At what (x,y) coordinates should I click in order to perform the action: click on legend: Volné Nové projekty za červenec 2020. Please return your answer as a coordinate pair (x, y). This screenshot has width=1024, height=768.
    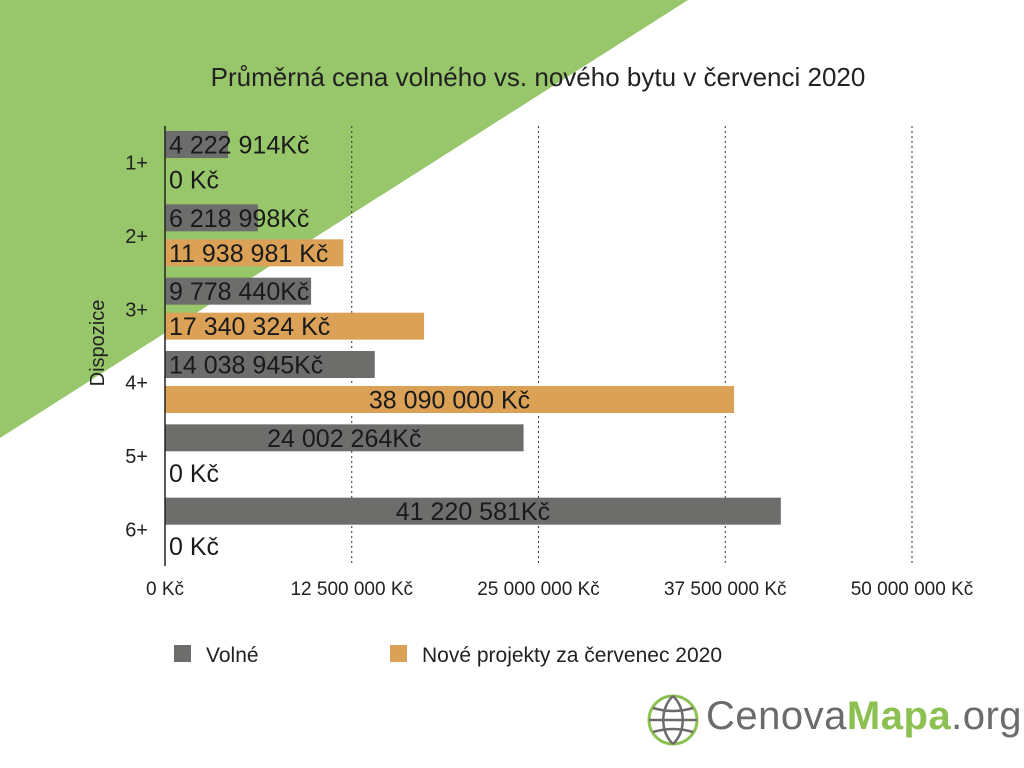
    Looking at the image, I should click on (448, 655).